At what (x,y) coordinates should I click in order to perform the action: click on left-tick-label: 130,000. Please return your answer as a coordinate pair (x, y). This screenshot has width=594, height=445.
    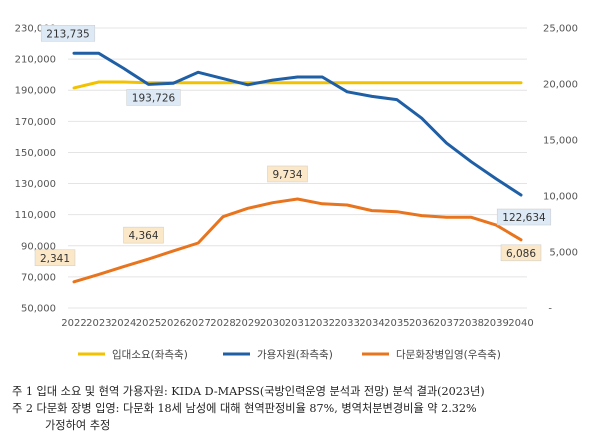
    Looking at the image, I should click on (35, 184).